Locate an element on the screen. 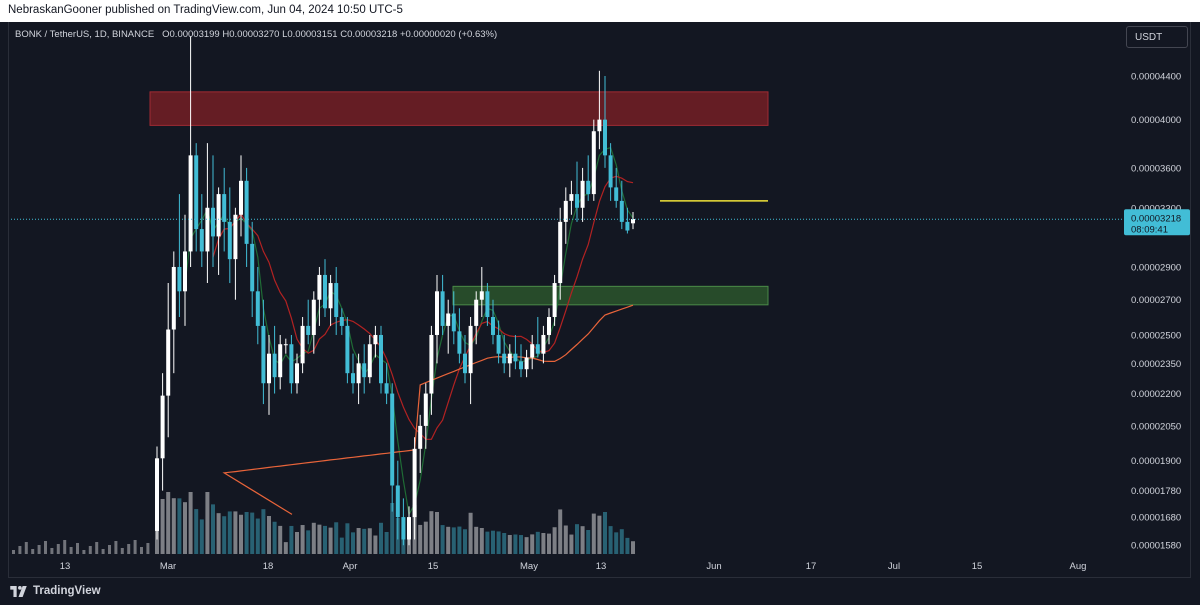 The width and height of the screenshot is (1200, 605). price-tick-label: 0.00004400 is located at coordinates (1156, 76).